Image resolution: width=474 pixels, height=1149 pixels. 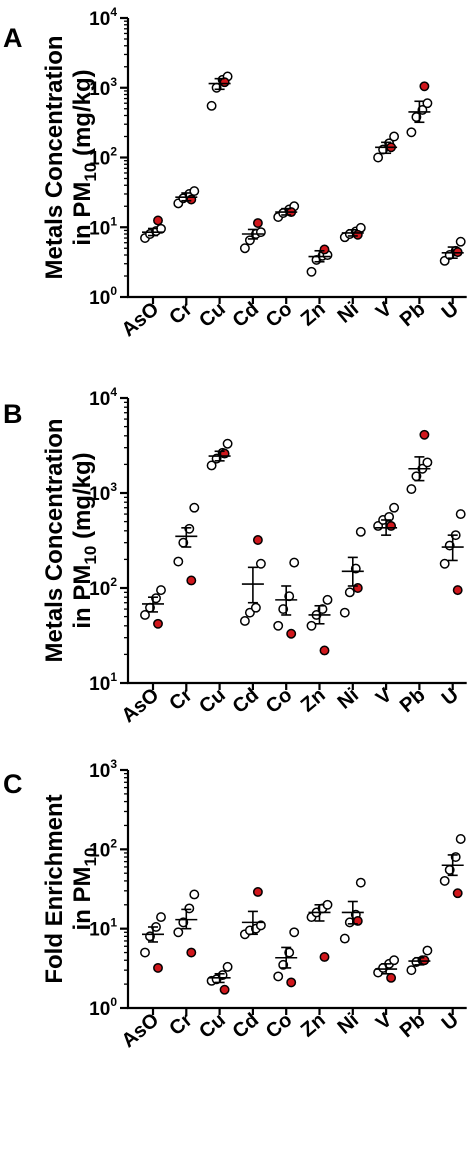 What do you see at coordinates (384, 697) in the screenshot?
I see `x-tick-label: V` at bounding box center [384, 697].